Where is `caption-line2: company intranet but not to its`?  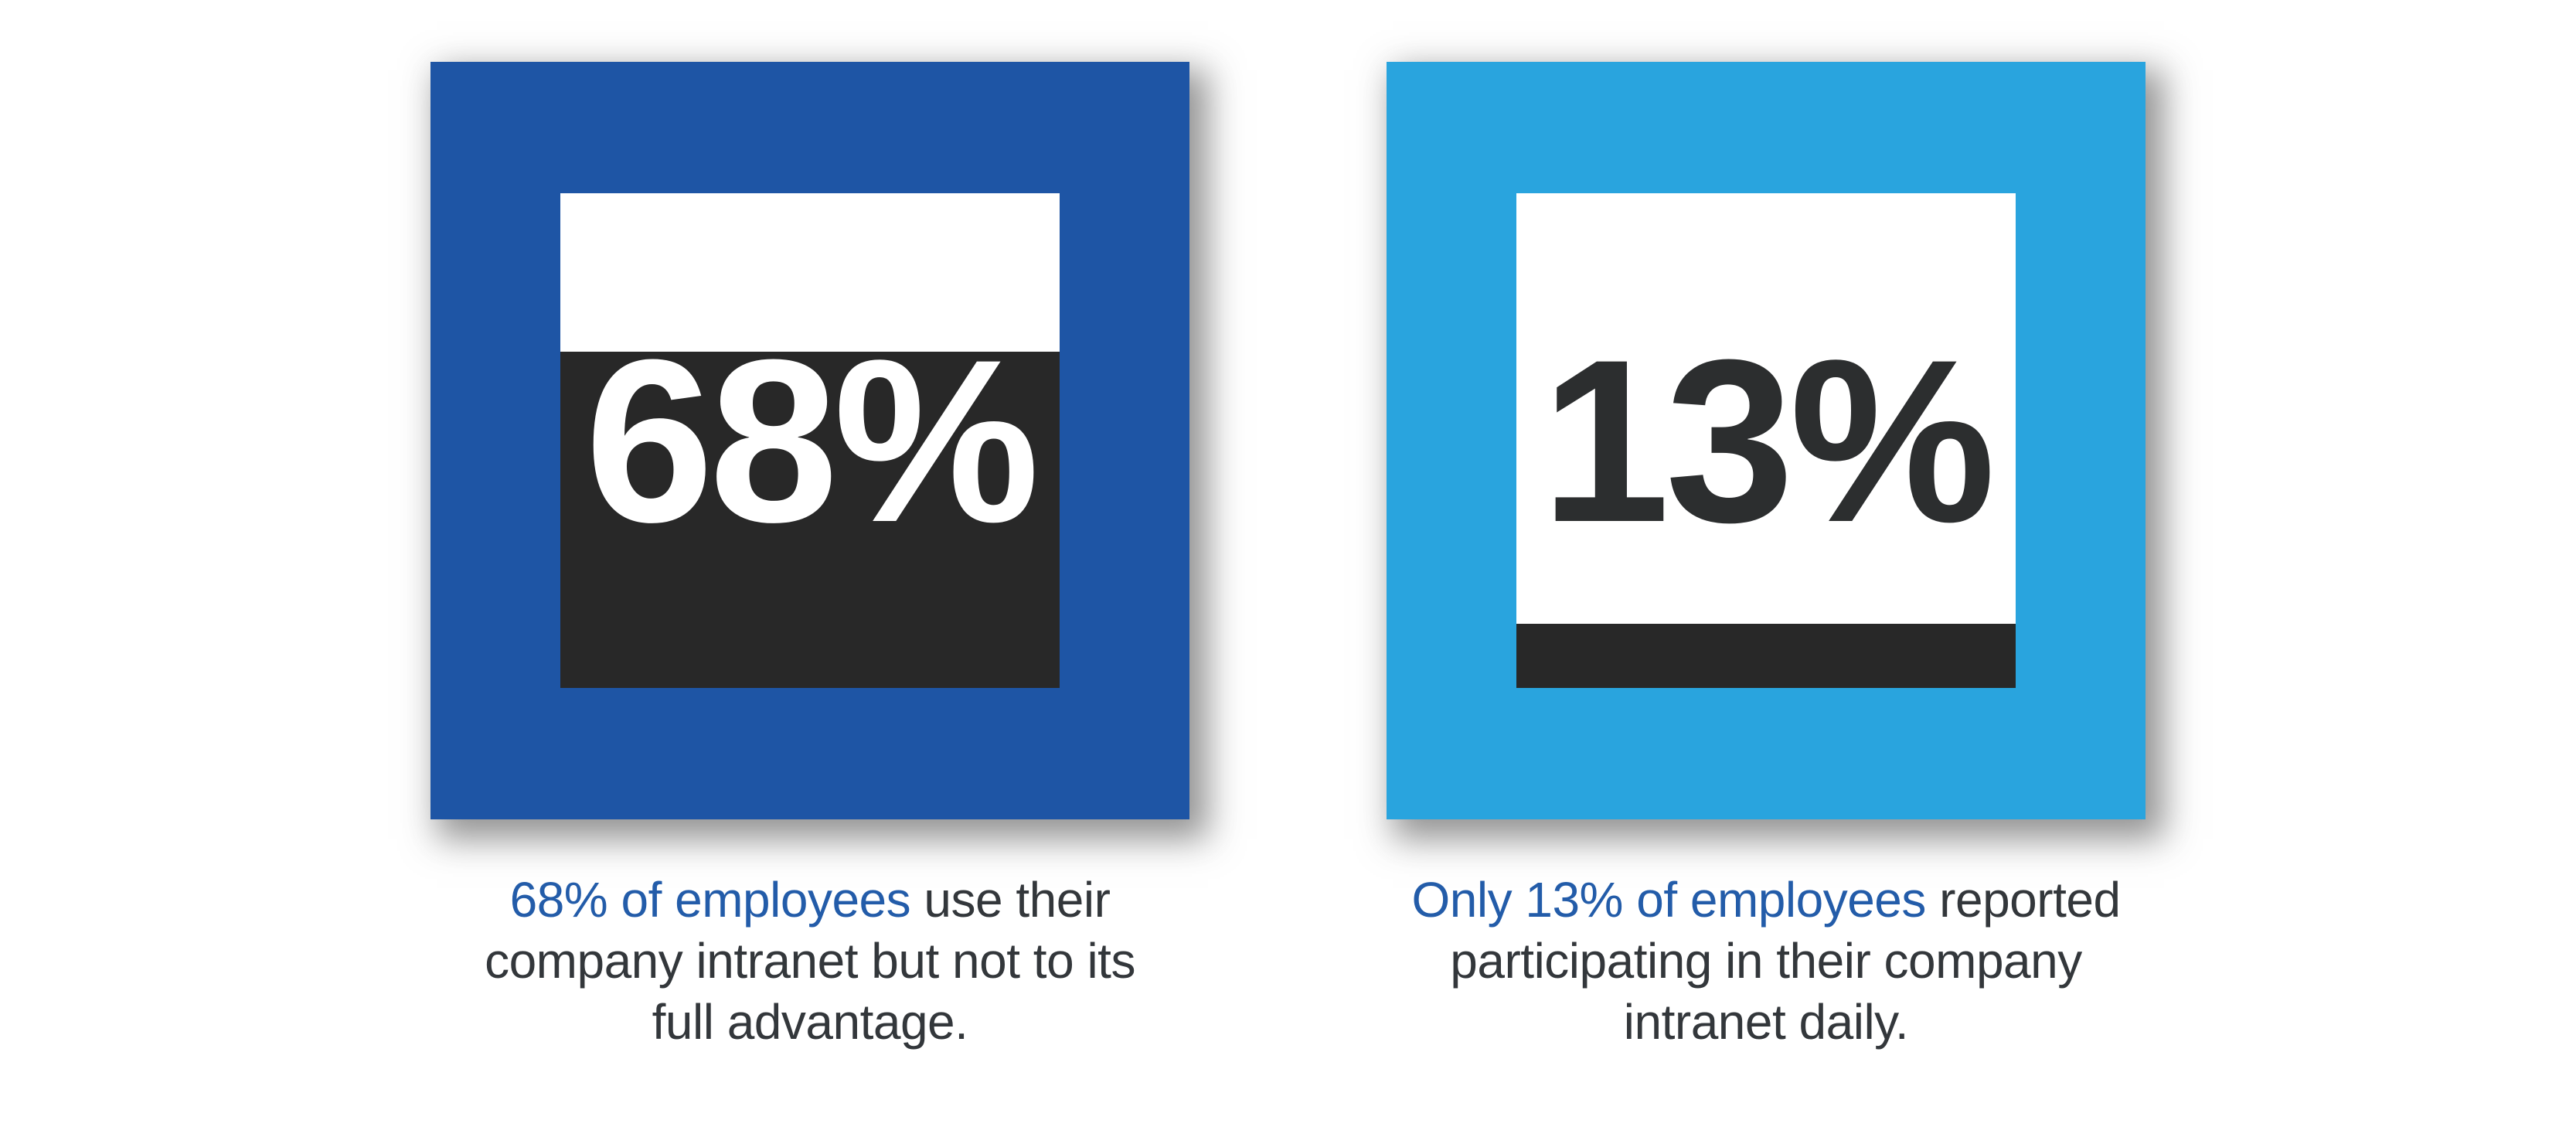
caption-line2: company intranet but not to its is located at coordinates (810, 961).